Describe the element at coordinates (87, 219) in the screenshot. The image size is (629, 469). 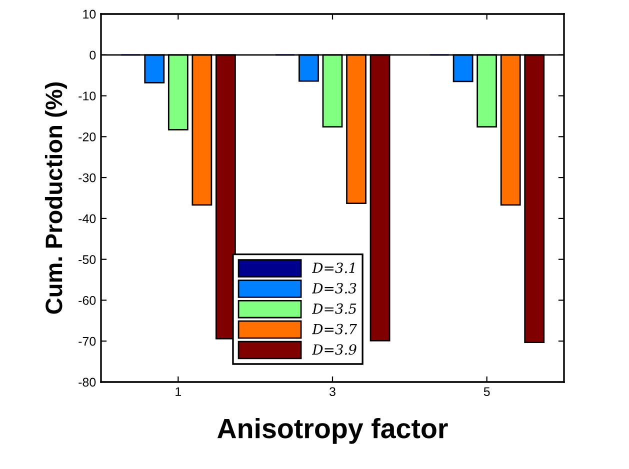
I see `y-tick-label: -40` at that location.